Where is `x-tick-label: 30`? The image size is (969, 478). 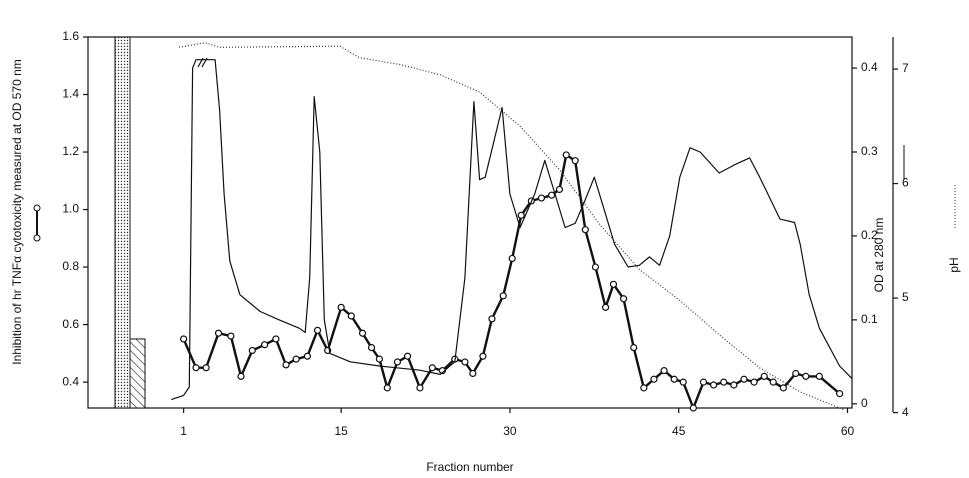 x-tick-label: 30 is located at coordinates (510, 431).